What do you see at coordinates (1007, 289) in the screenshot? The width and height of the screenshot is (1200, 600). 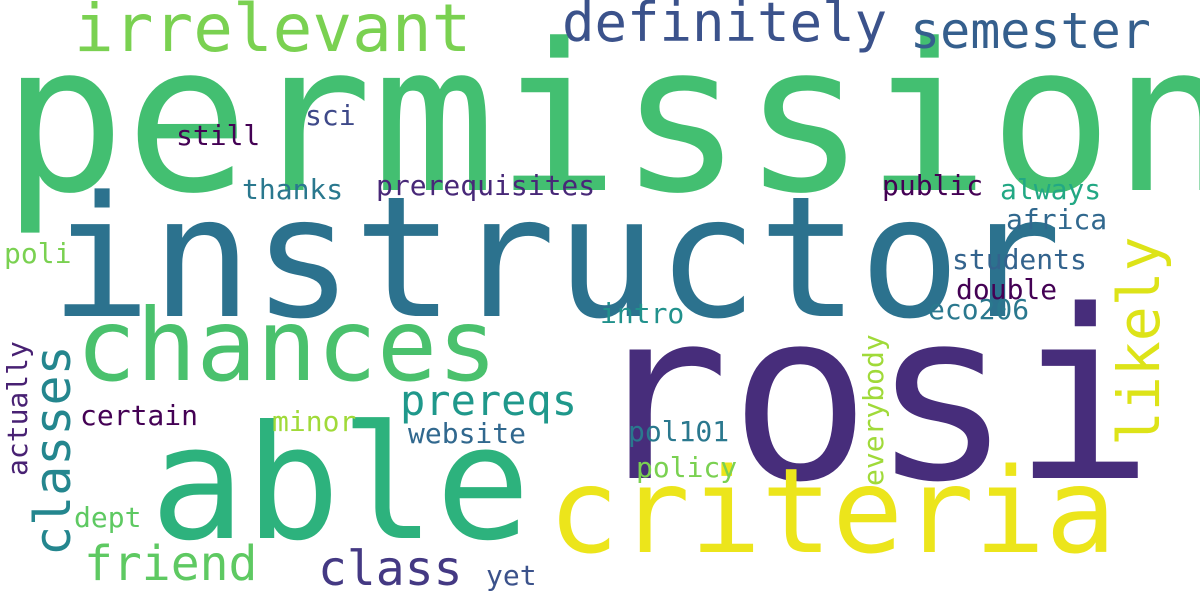 I see `word-double: double` at bounding box center [1007, 289].